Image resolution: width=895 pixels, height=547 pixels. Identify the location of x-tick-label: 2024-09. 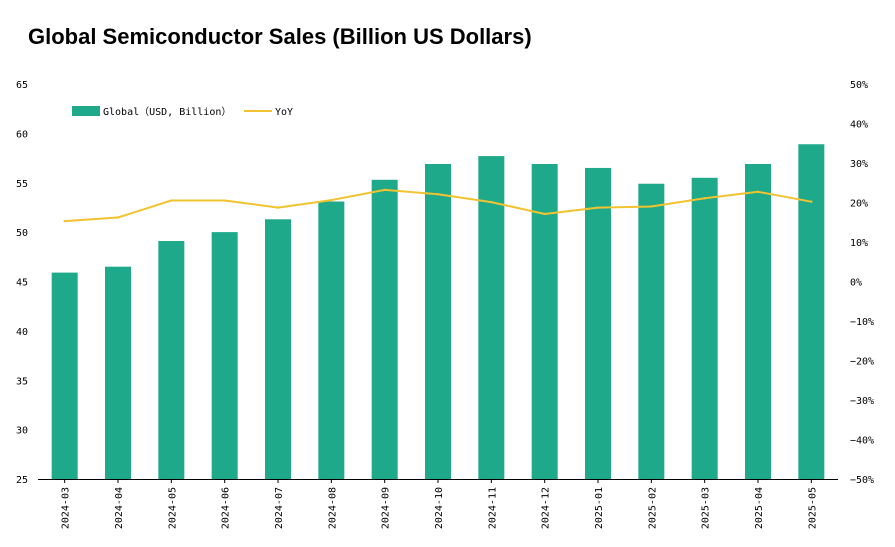
(386, 508).